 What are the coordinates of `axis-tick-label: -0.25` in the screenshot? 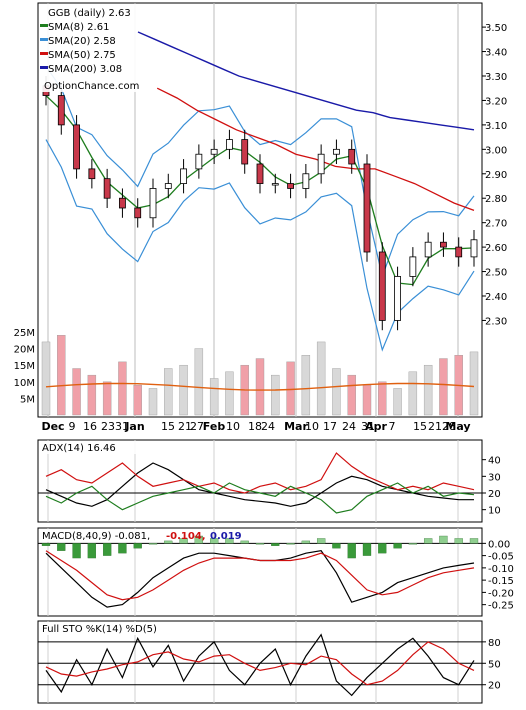 It's located at (501, 606).